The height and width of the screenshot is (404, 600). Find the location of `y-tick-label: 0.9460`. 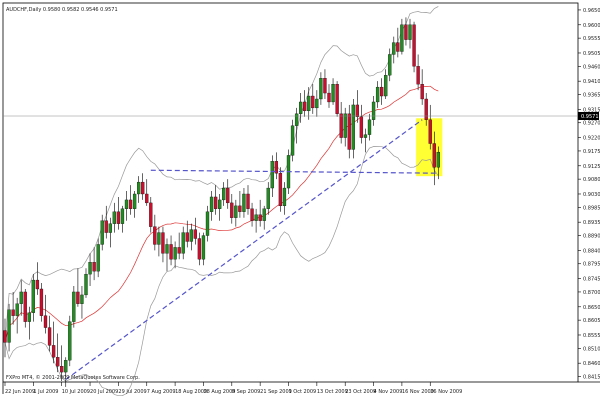

y-tick-label: 0.9460 is located at coordinates (591, 67).